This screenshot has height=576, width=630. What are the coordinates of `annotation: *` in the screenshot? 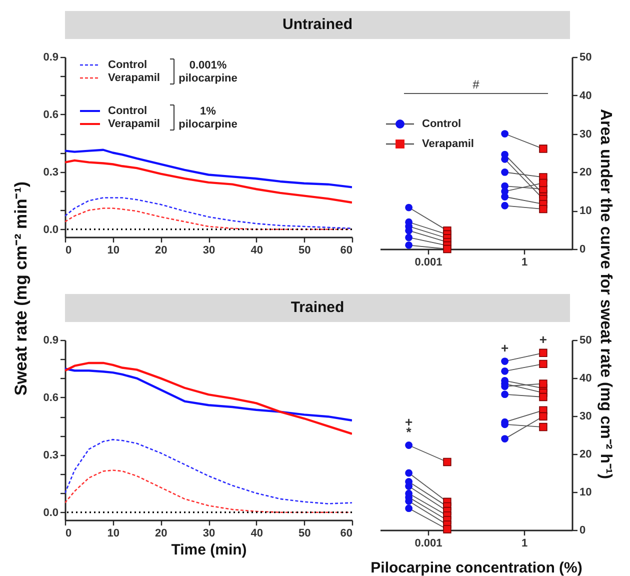 It's located at (409, 432).